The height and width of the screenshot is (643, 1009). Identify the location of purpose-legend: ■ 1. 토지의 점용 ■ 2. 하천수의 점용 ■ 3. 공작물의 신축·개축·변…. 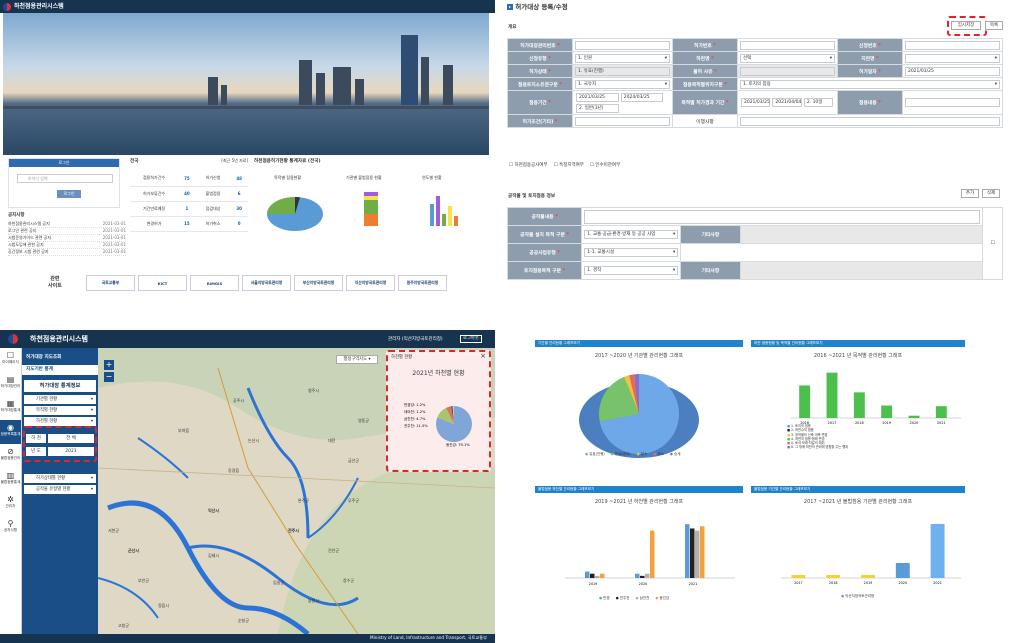
(817, 437).